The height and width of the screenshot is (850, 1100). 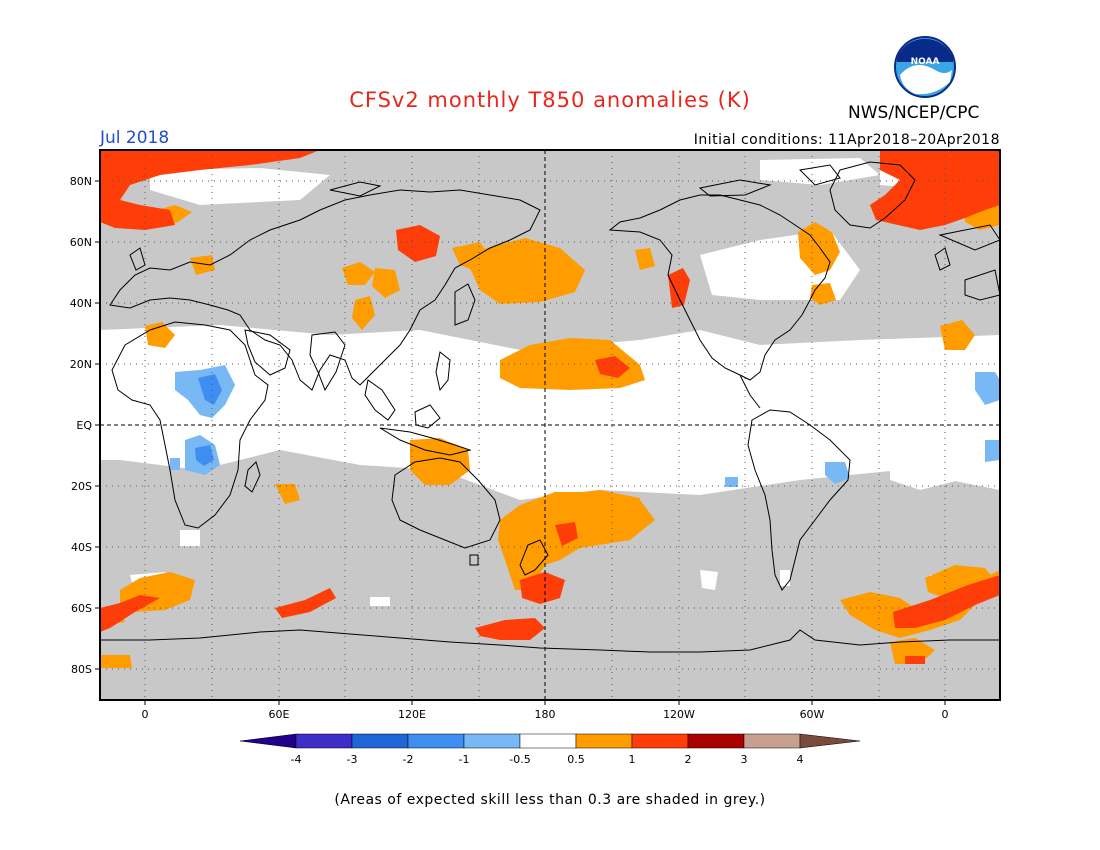 What do you see at coordinates (744, 759) in the screenshot?
I see `colorbar-tick-label: 3` at bounding box center [744, 759].